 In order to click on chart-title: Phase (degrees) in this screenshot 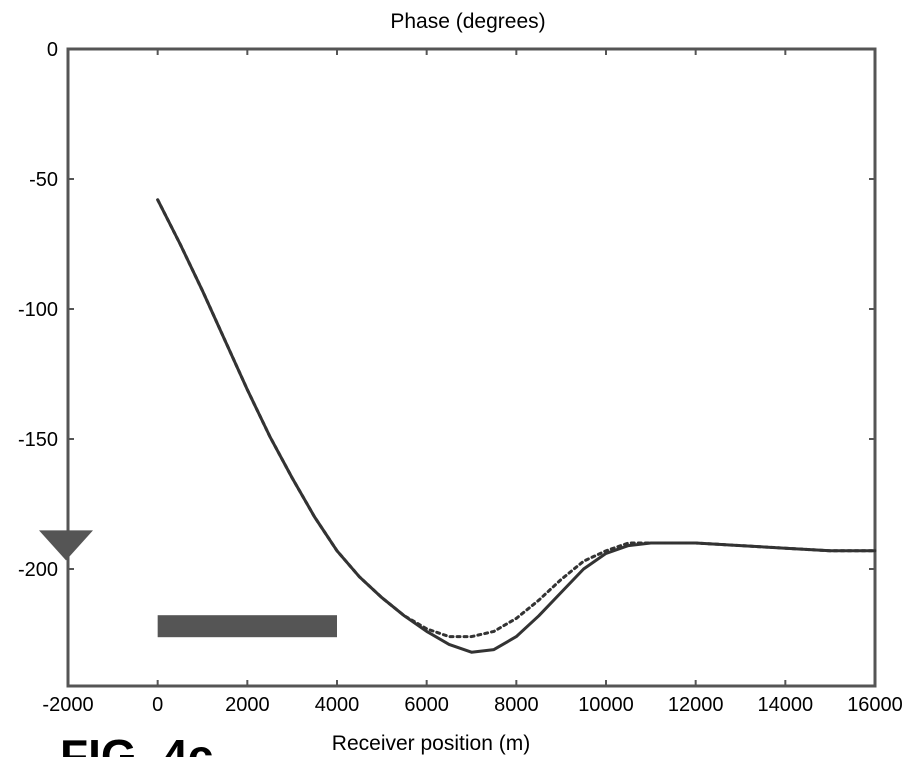, I will do `click(467, 21)`.